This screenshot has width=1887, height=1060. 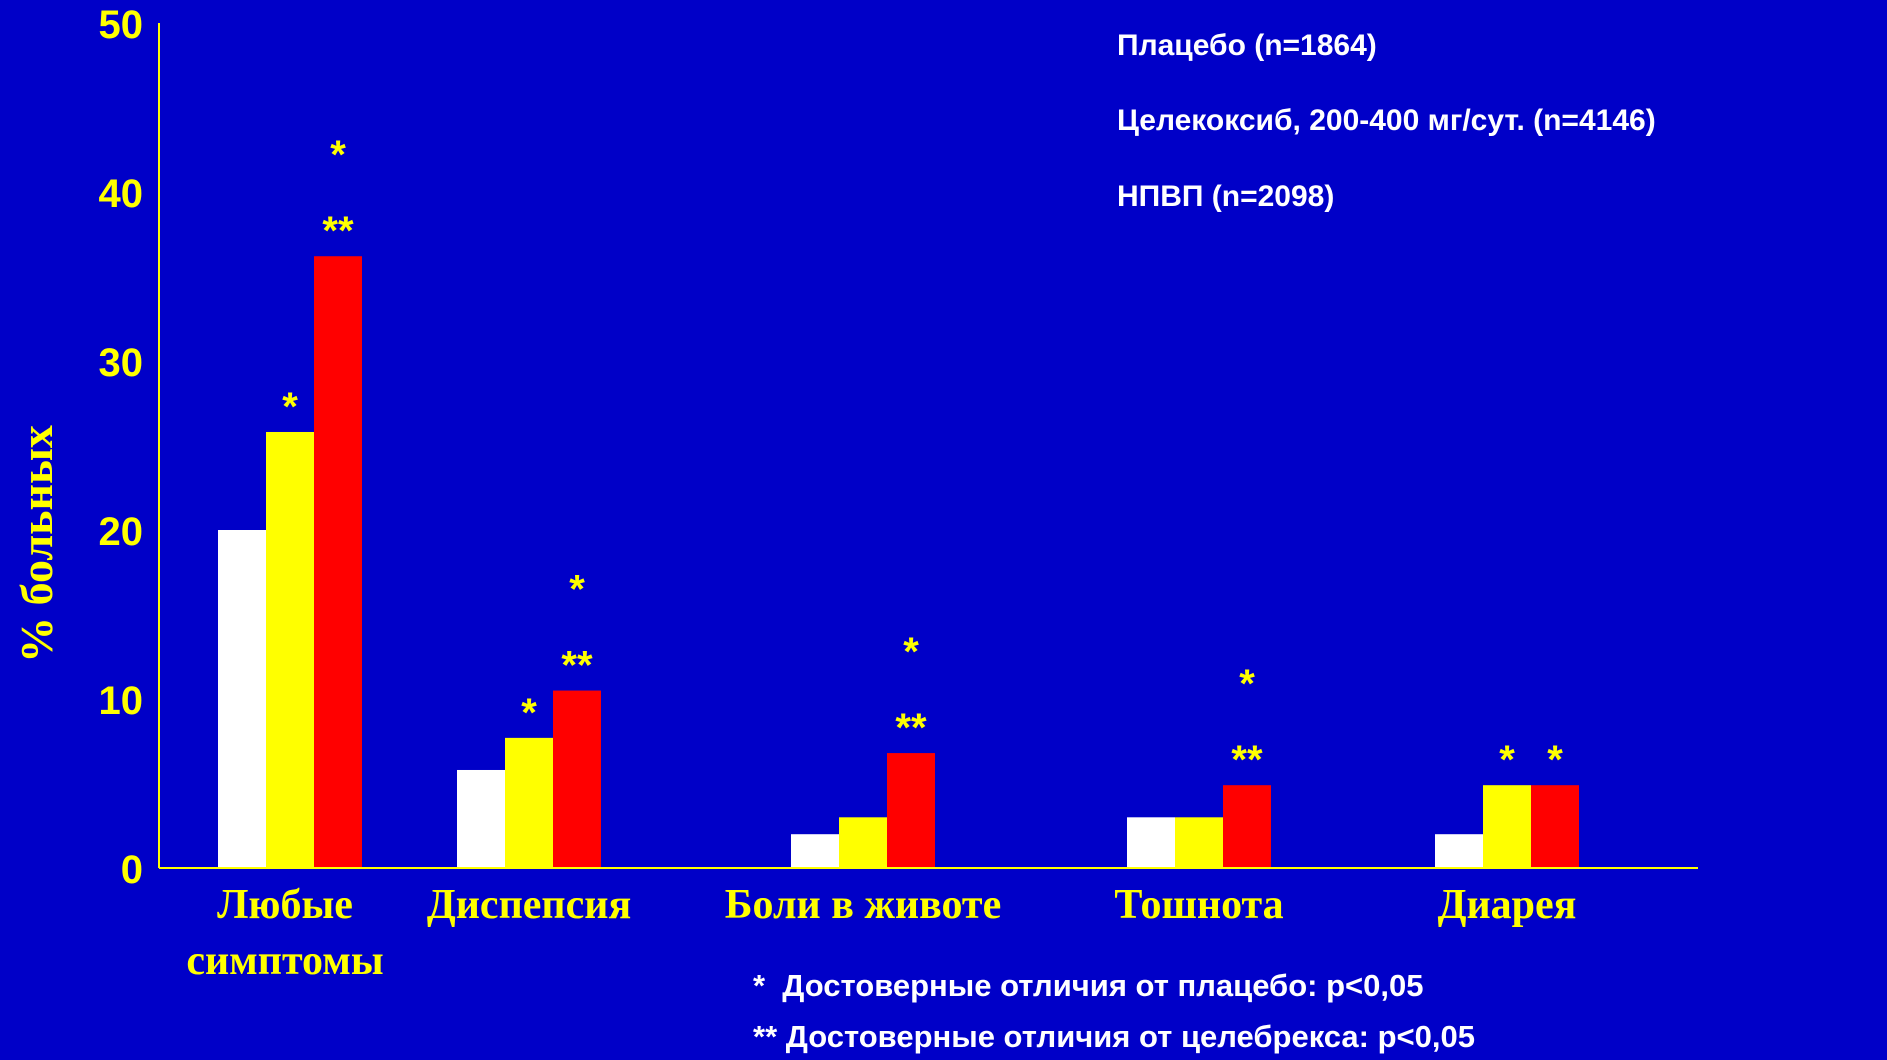 What do you see at coordinates (863, 905) in the screenshot?
I see `category-label-2-0: Боли в животе` at bounding box center [863, 905].